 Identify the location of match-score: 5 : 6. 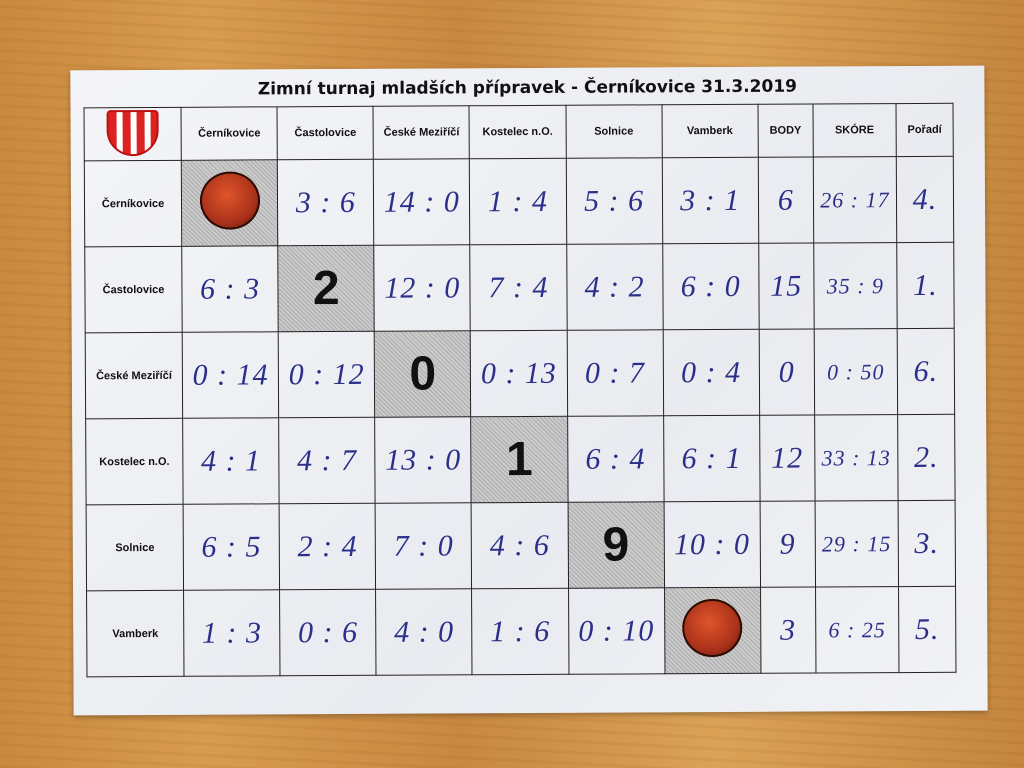
(614, 201).